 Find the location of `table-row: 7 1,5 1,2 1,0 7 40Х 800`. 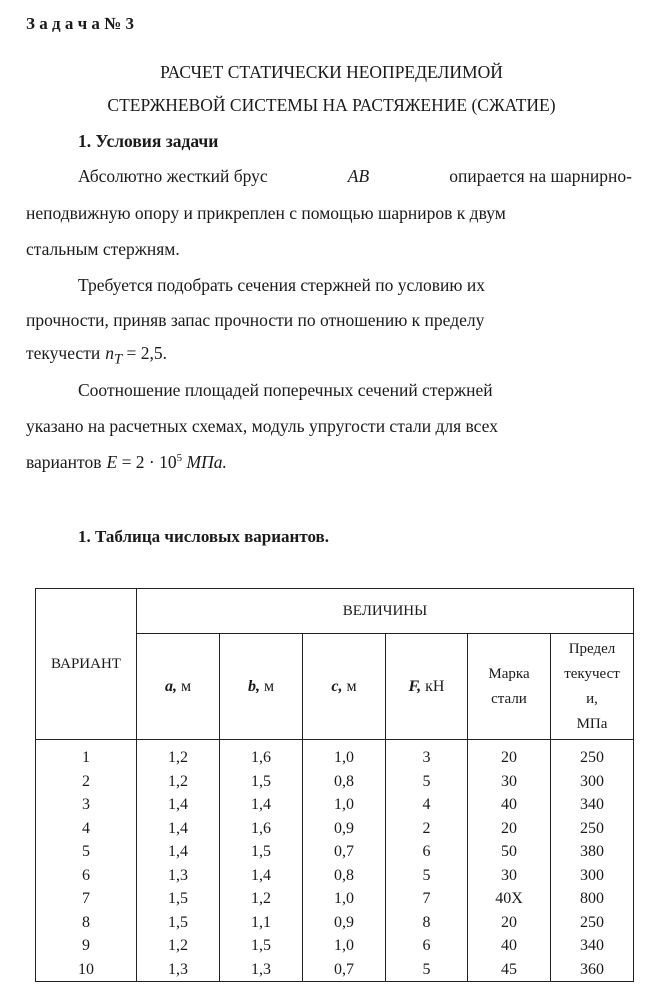

table-row: 7 1,5 1,2 1,0 7 40Х 800 is located at coordinates (334, 899).